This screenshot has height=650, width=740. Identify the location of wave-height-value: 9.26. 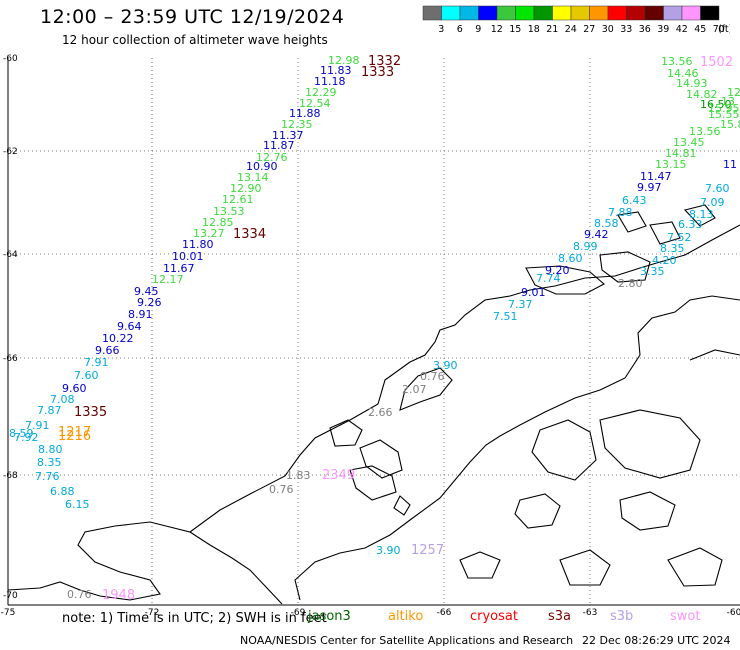
(149, 302).